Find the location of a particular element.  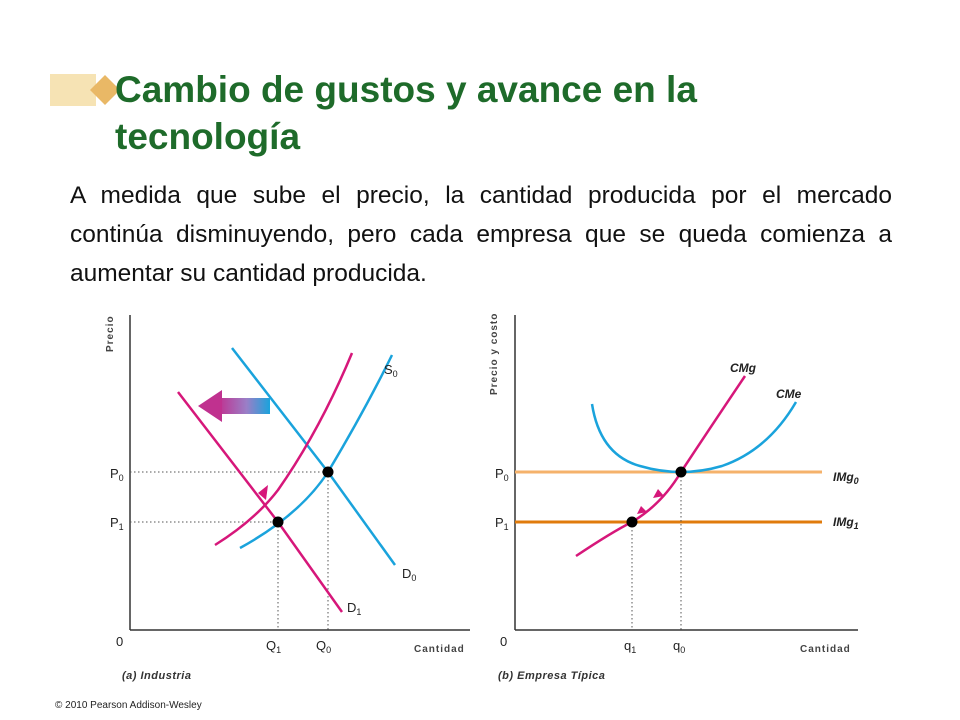

average-cost-curve is located at coordinates (694, 437).